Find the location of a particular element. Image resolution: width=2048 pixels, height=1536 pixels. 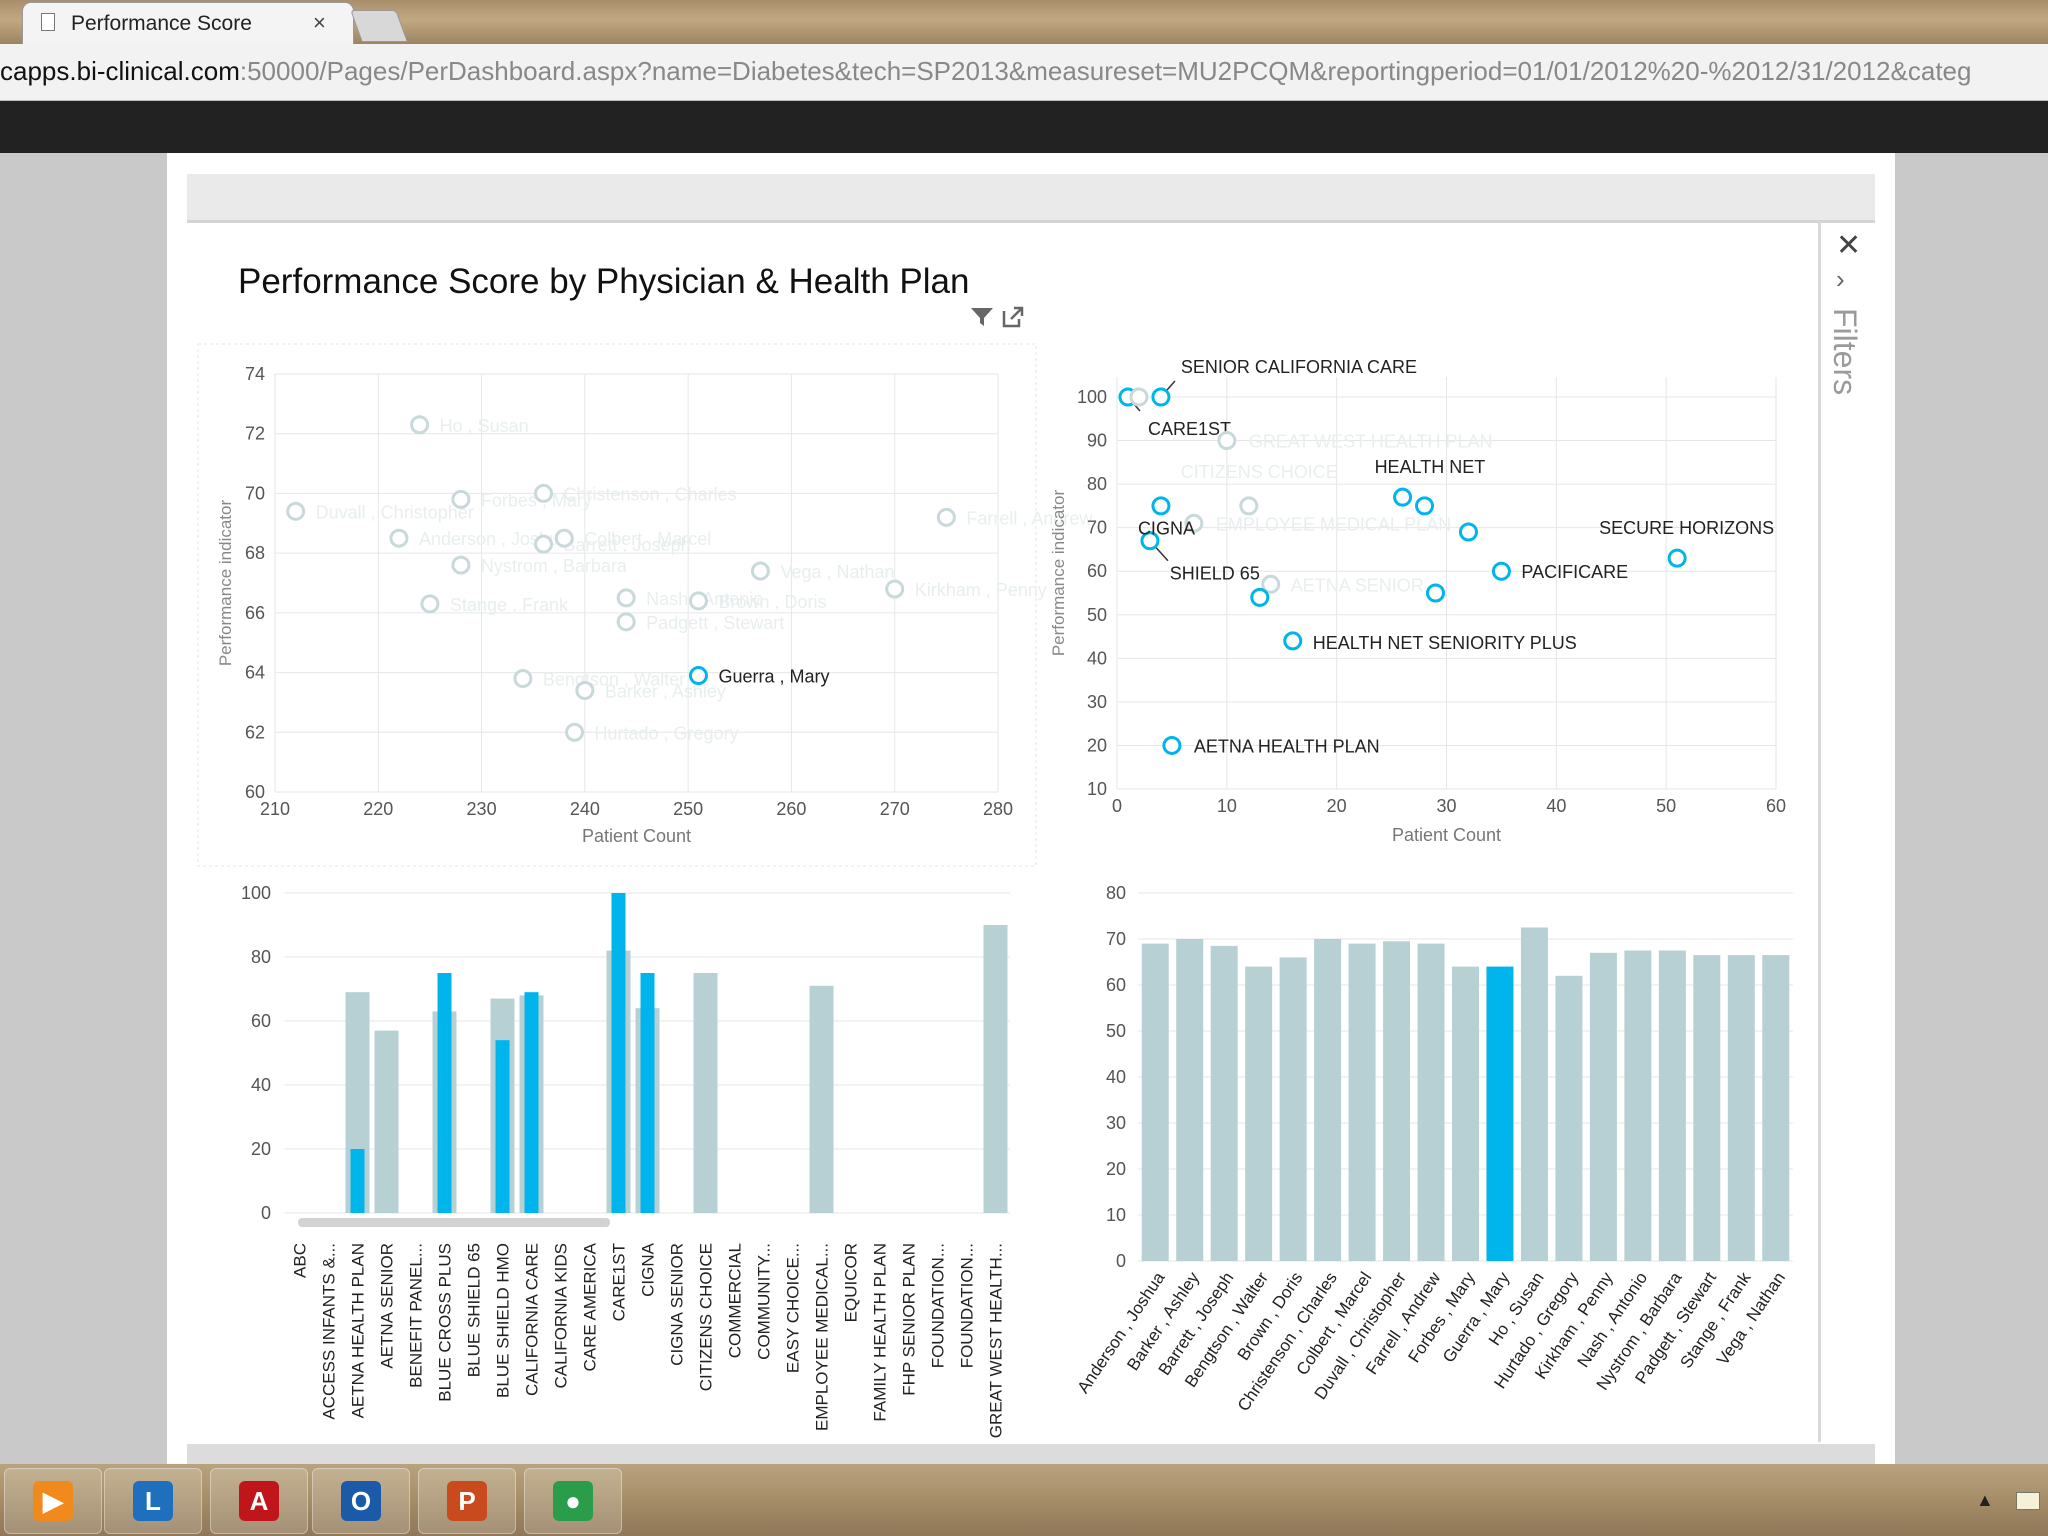

tray-mail-icon is located at coordinates (2028, 1501).